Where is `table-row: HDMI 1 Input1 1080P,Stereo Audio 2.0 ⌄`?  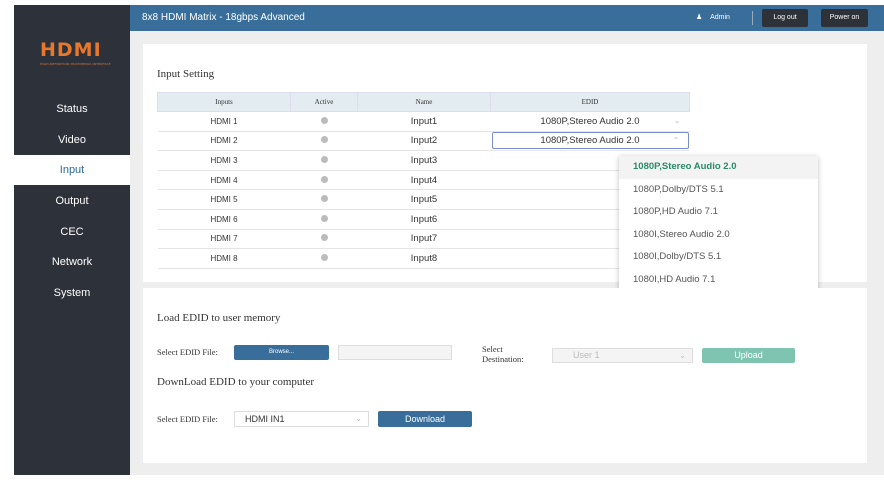
table-row: HDMI 1 Input1 1080P,Stereo Audio 2.0 ⌄ is located at coordinates (423, 121).